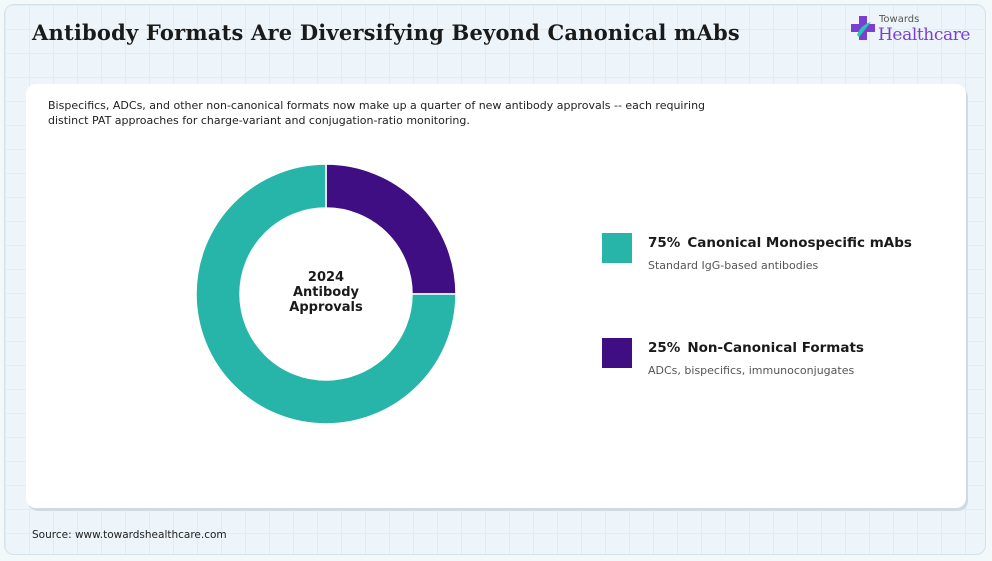  I want to click on donut-chart: 2024 Antibody Approvals, so click(326, 294).